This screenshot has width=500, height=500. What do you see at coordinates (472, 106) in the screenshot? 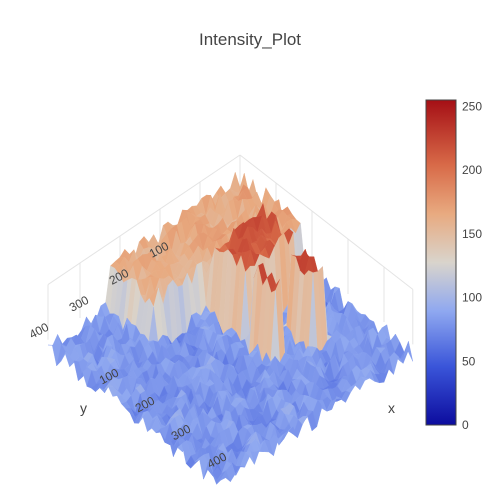
I see `colorbar-tick-label: 250` at bounding box center [472, 106].